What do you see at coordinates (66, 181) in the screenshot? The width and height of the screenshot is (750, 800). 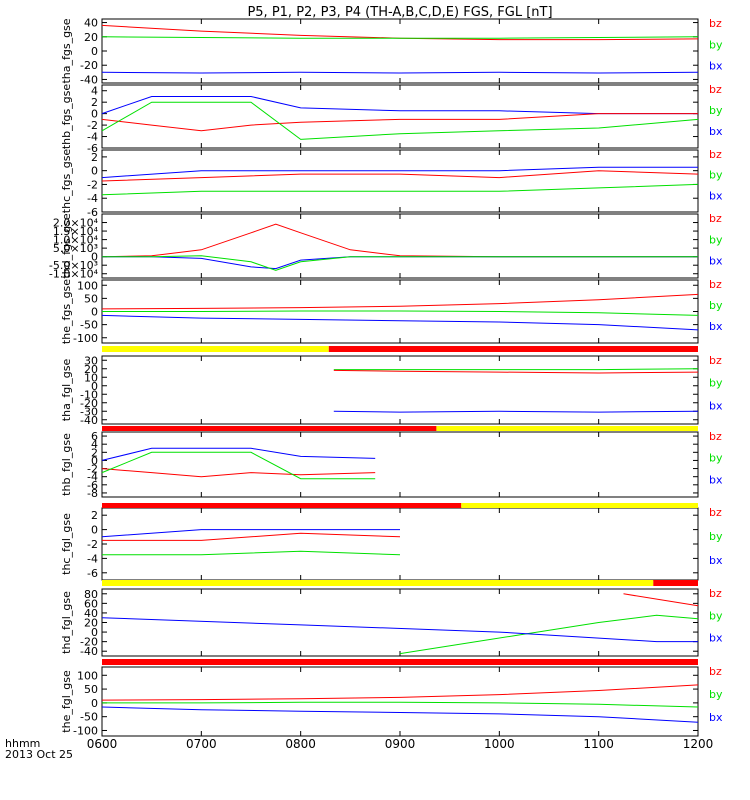 I see `y-axis-label: thc_fgs_gse` at bounding box center [66, 181].